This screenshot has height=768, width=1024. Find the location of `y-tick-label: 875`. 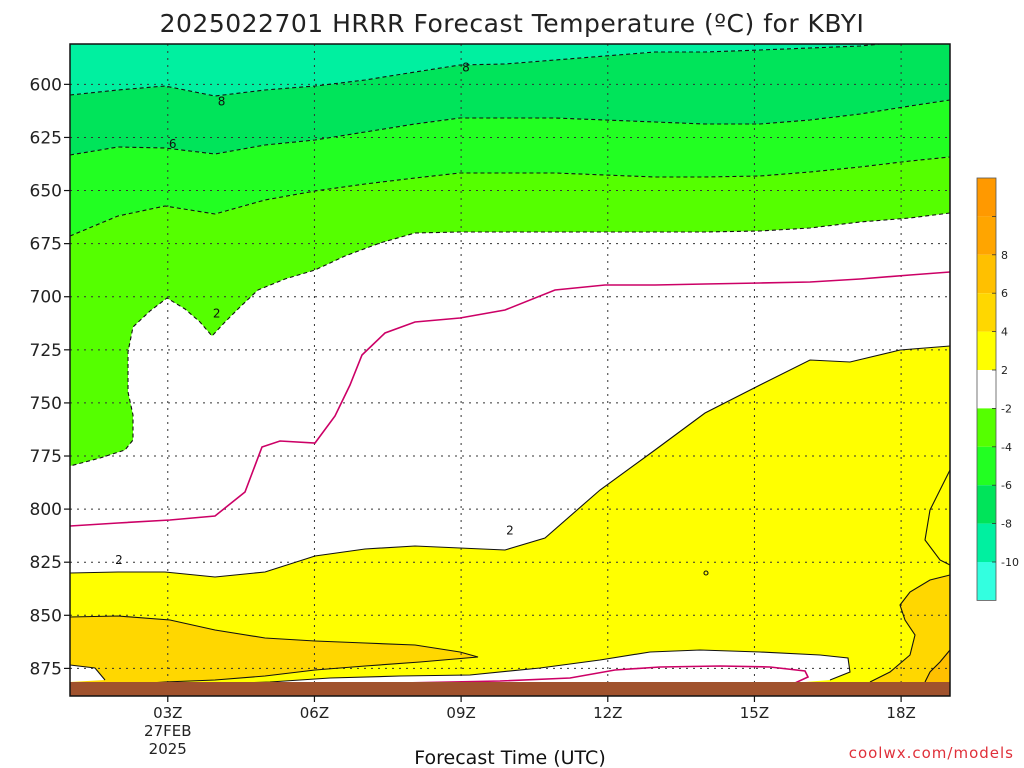

y-tick-label: 875 is located at coordinates (46, 669).